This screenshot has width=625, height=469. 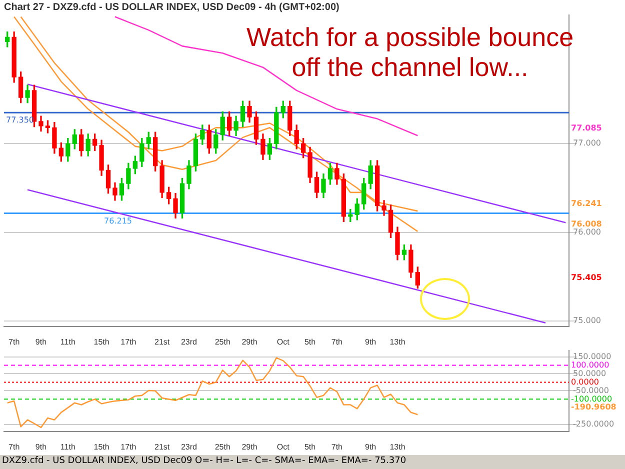 What do you see at coordinates (591, 390) in the screenshot?
I see `y-tick-label: -50.0000` at bounding box center [591, 390].